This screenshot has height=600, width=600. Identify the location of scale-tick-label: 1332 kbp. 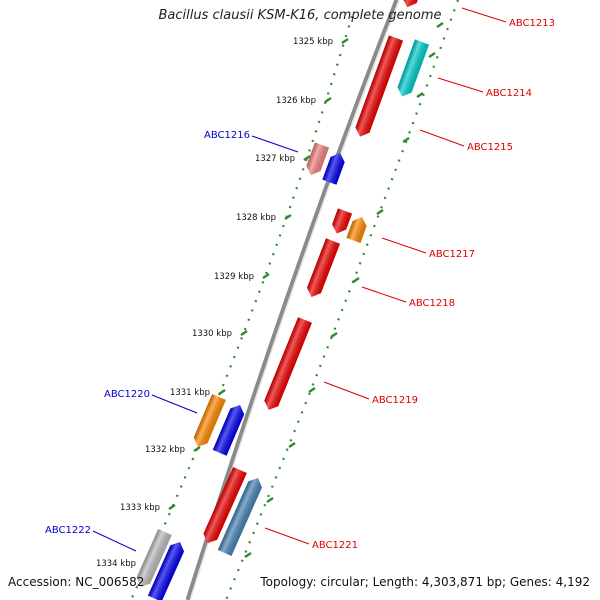
(165, 450).